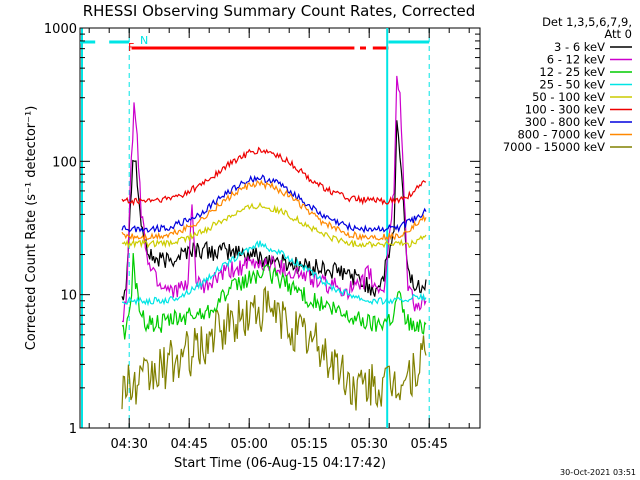  Describe the element at coordinates (73, 429) in the screenshot. I see `y-tick-label: 1` at that location.